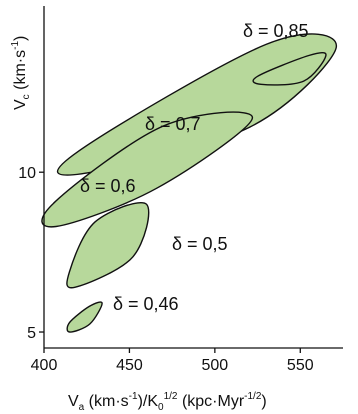 Image resolution: width=358 pixels, height=414 pixels. I want to click on label-delta-0-85: δ = 0,85, so click(276, 31).